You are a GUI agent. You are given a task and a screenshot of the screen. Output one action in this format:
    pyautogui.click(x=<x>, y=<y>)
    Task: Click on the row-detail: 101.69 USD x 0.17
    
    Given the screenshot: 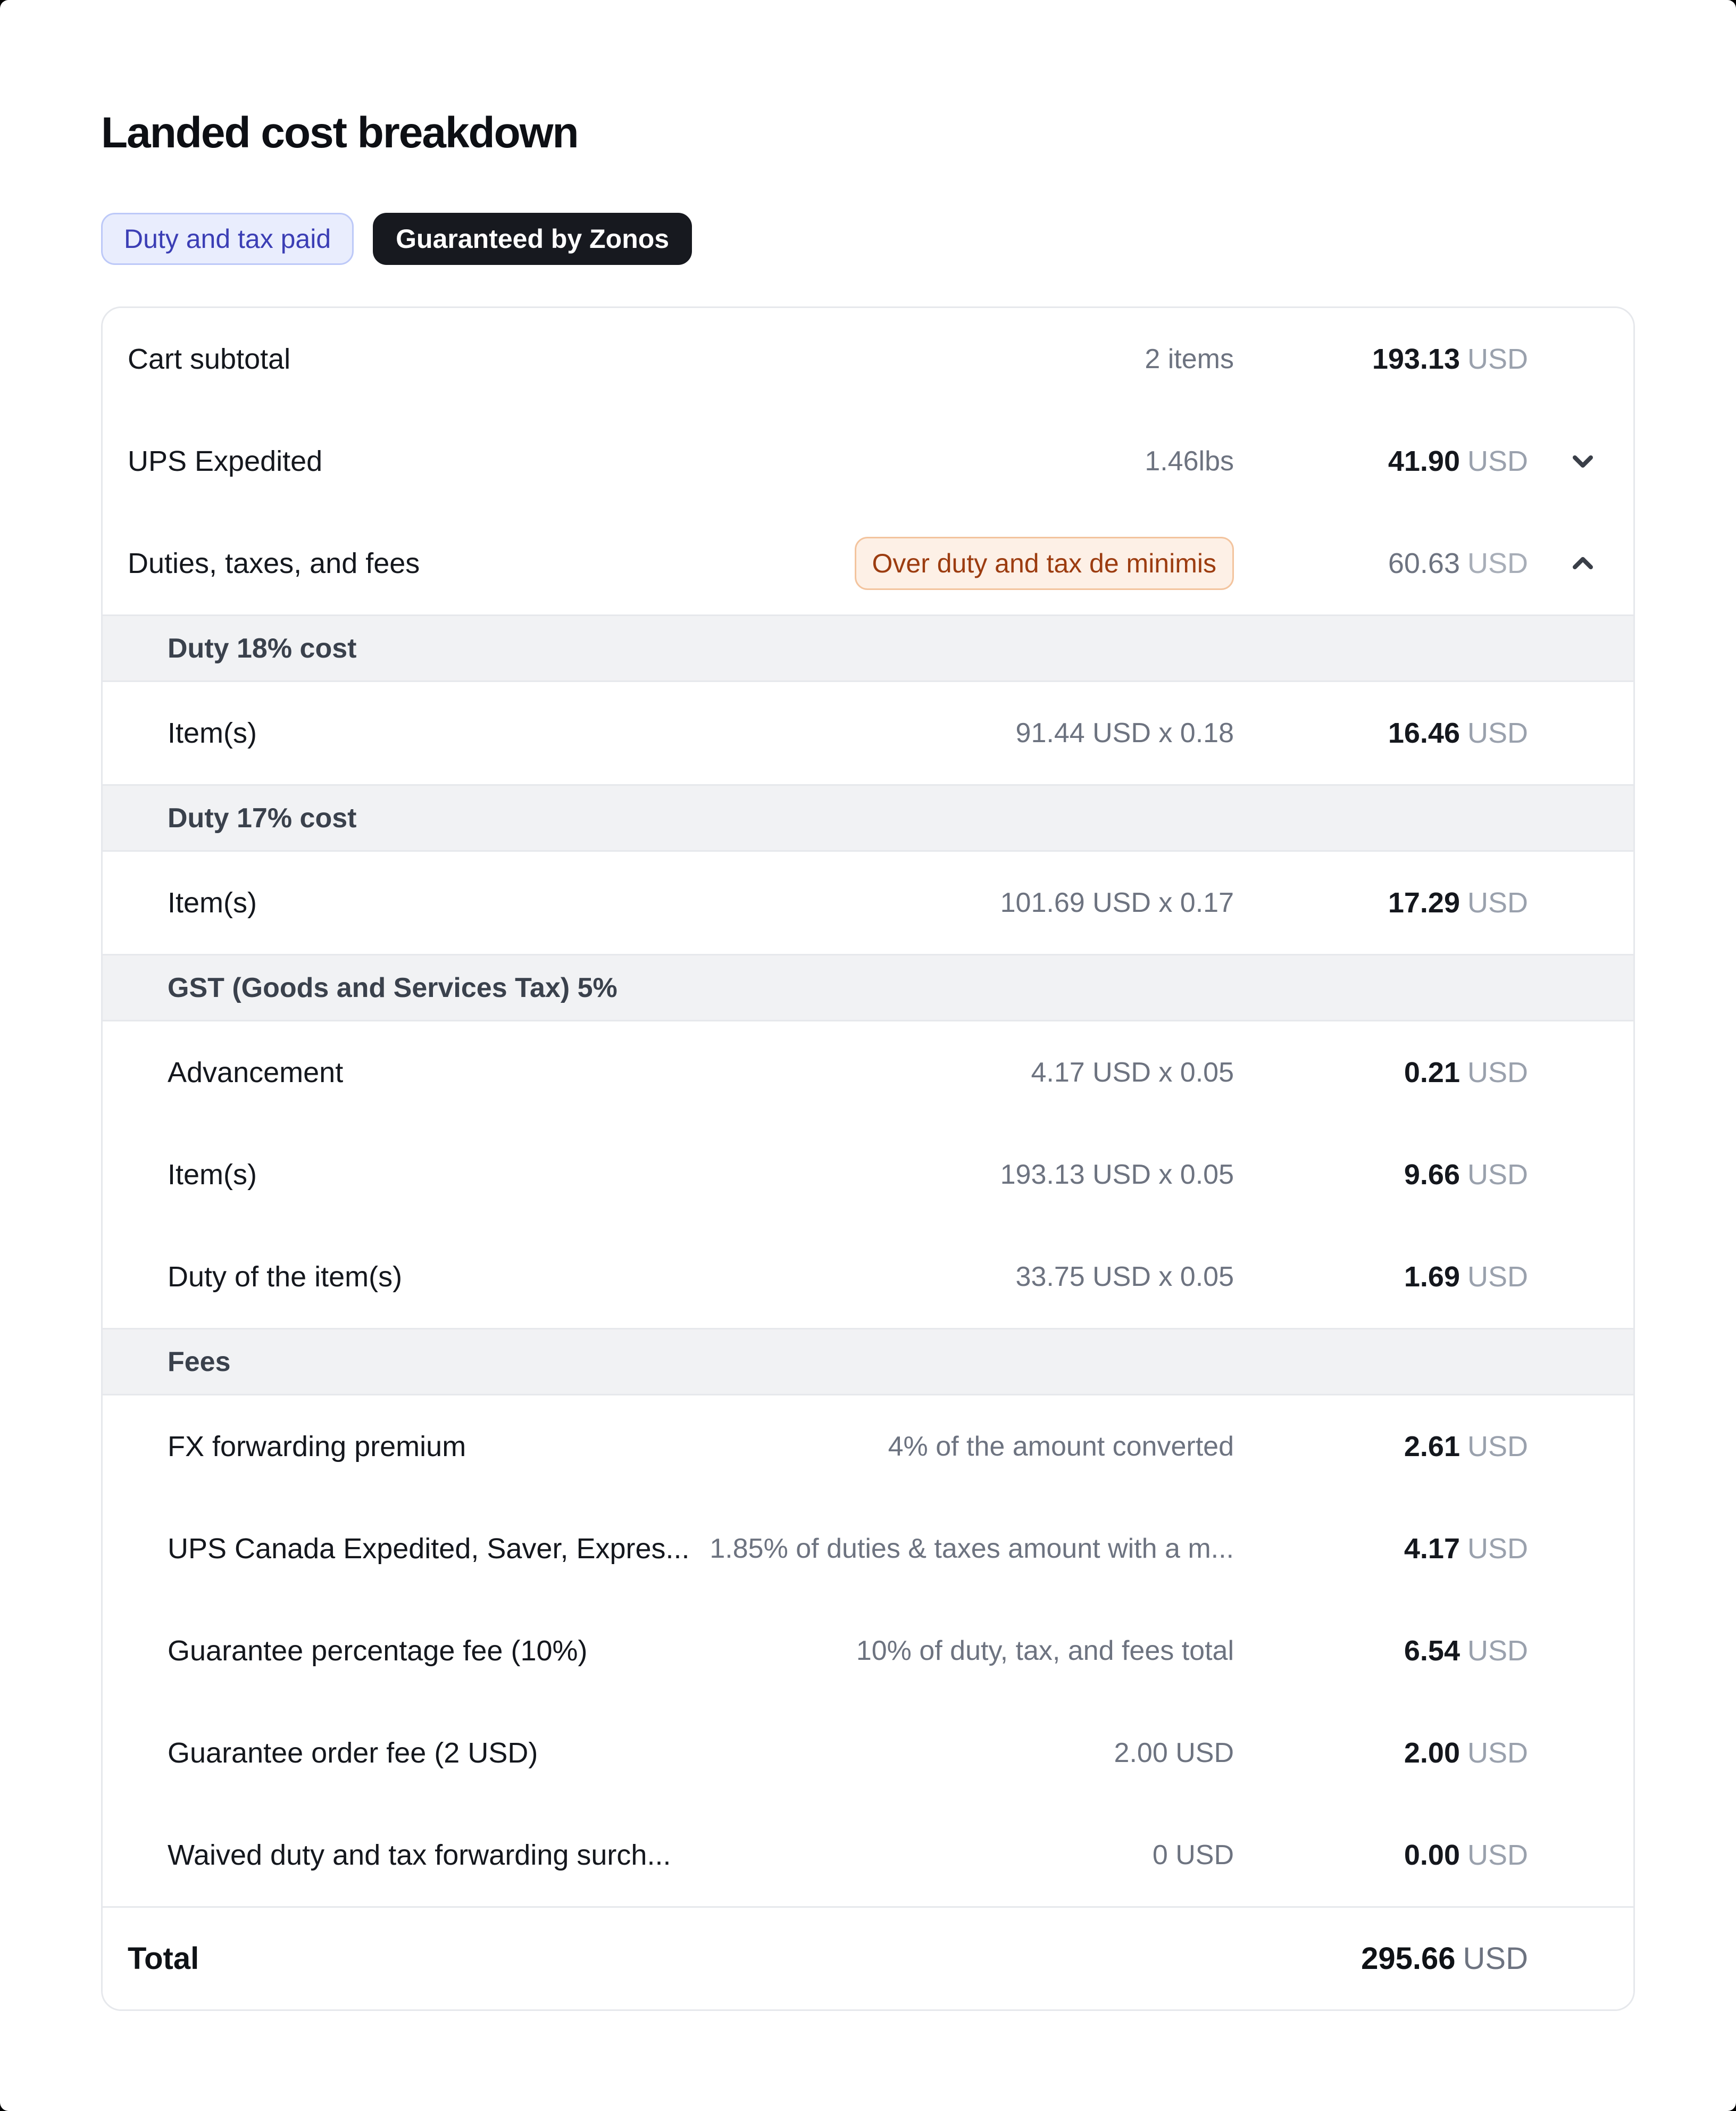 What is the action you would take?
    pyautogui.click(x=1117, y=902)
    